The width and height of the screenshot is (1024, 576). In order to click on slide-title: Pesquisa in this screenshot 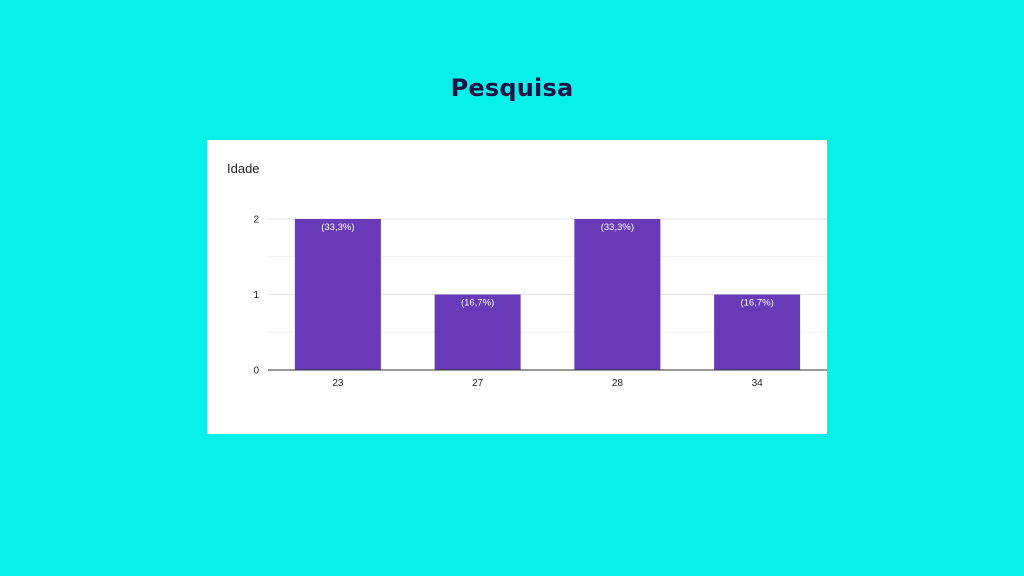, I will do `click(512, 88)`.